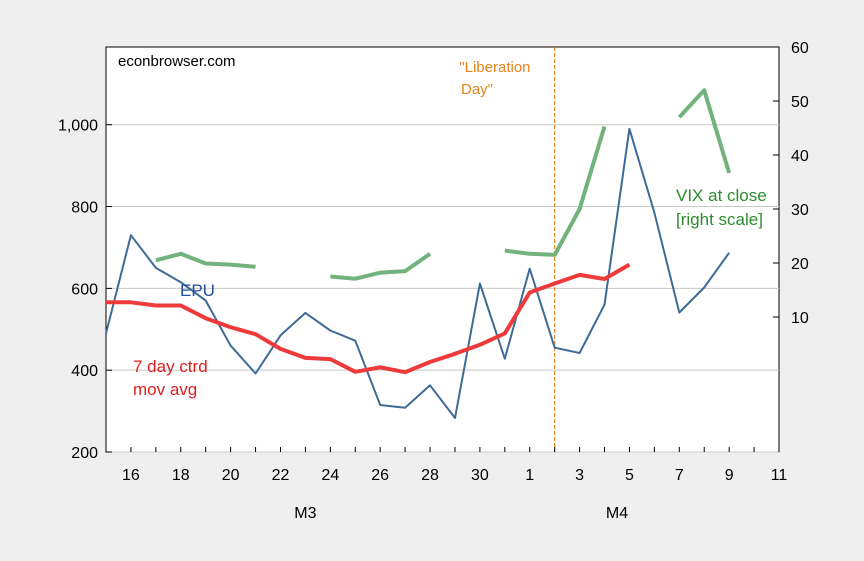 This screenshot has width=864, height=561. What do you see at coordinates (78, 126) in the screenshot?
I see `left-tick-label: 1,000` at bounding box center [78, 126].